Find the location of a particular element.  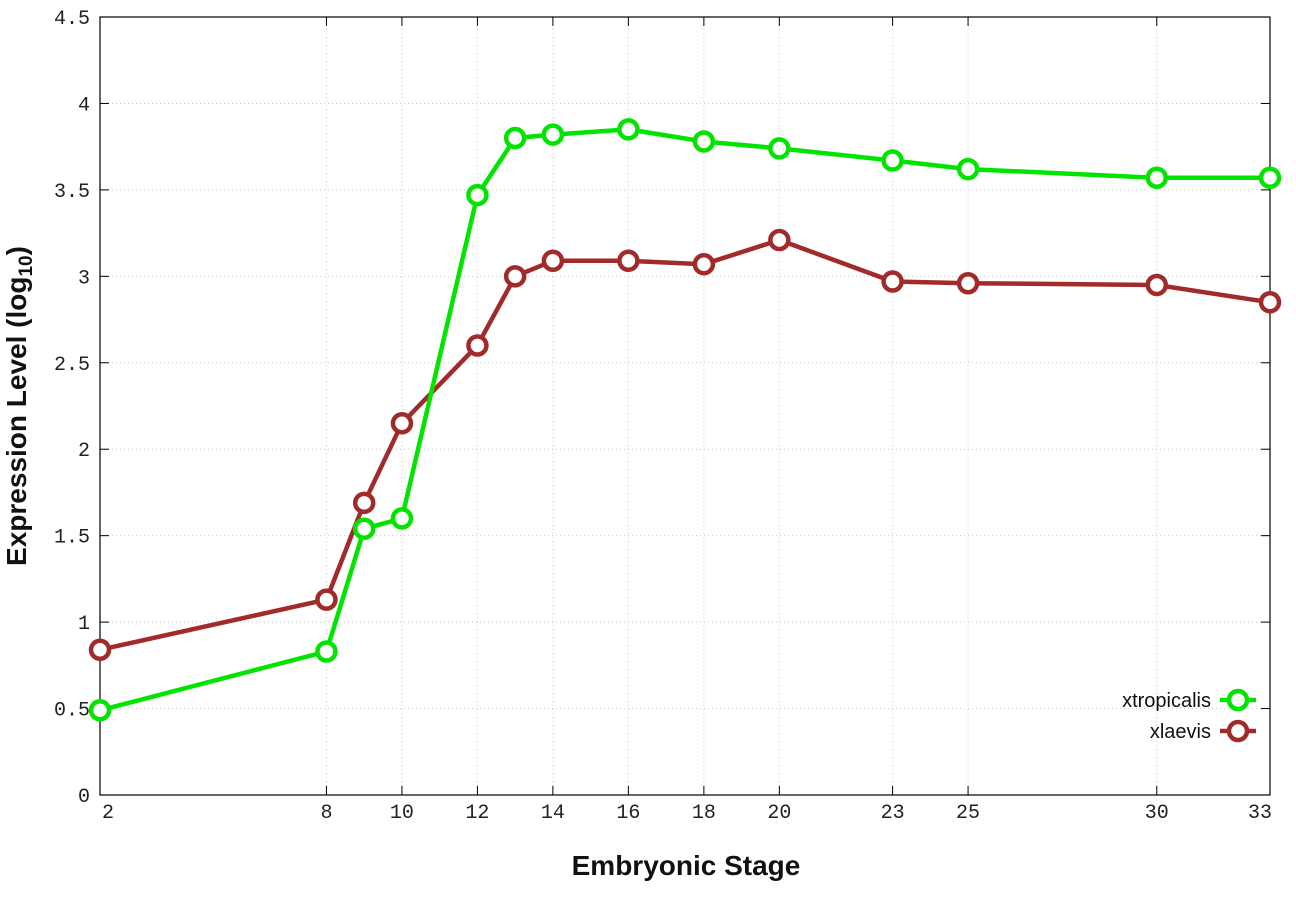

y-axis-label: Expression Level (log10) is located at coordinates (19, 406).